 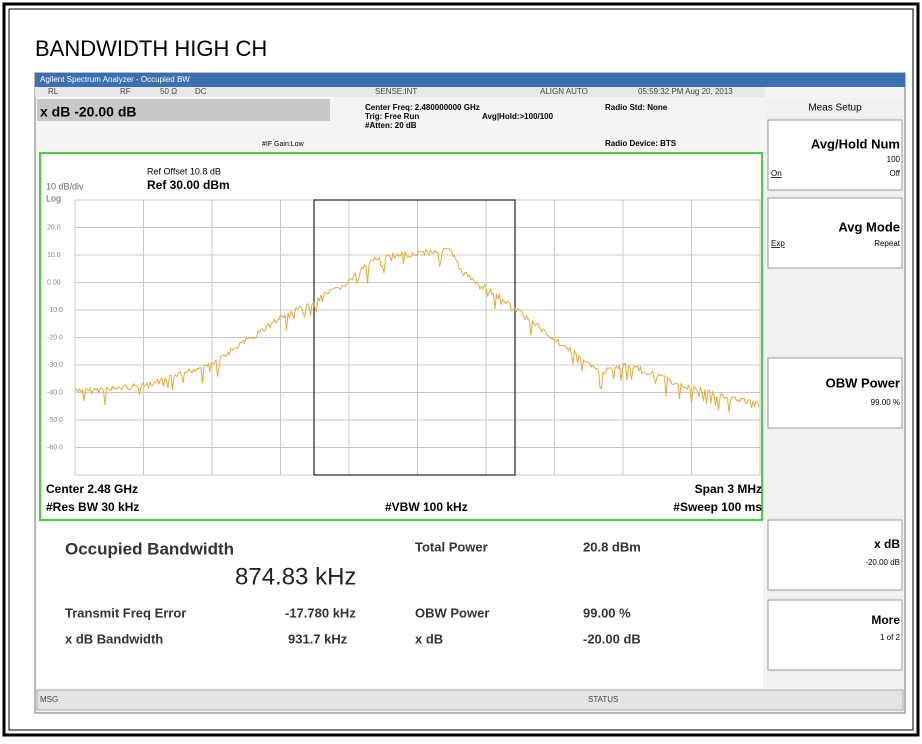 What do you see at coordinates (641, 143) in the screenshot?
I see `setting: Radio Device: BTS` at bounding box center [641, 143].